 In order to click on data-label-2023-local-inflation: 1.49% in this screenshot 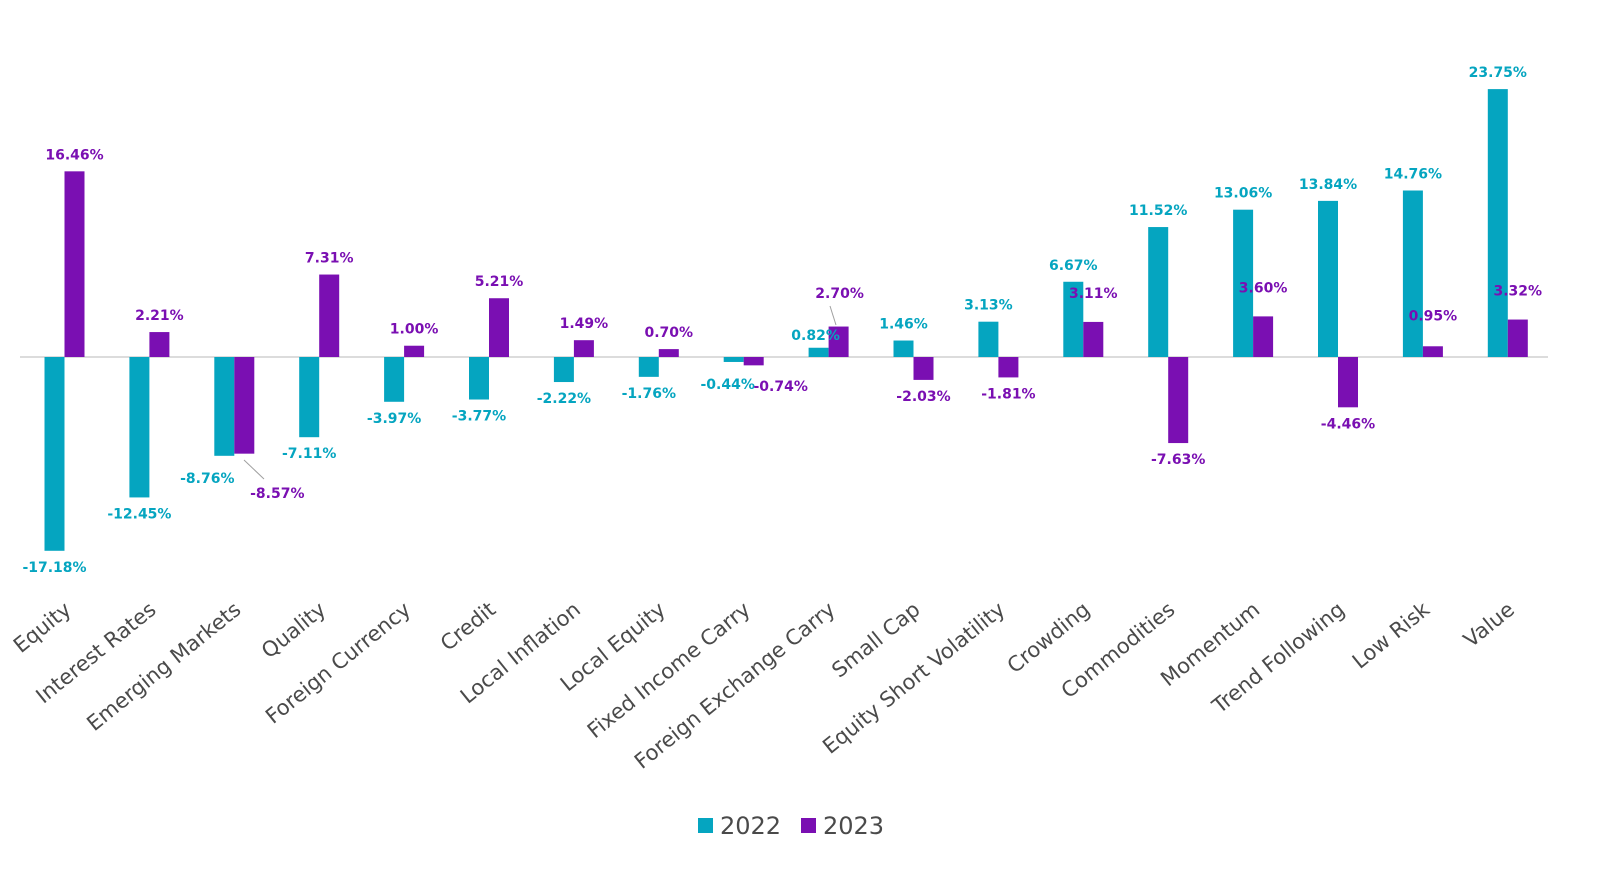, I will do `click(584, 324)`.